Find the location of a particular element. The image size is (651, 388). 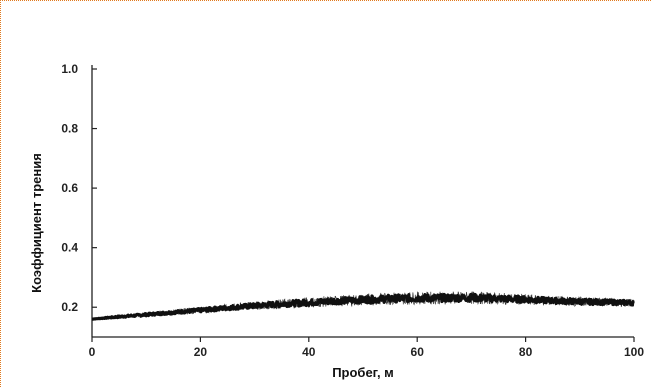

y-tick-label: 0.4 is located at coordinates (69, 248).